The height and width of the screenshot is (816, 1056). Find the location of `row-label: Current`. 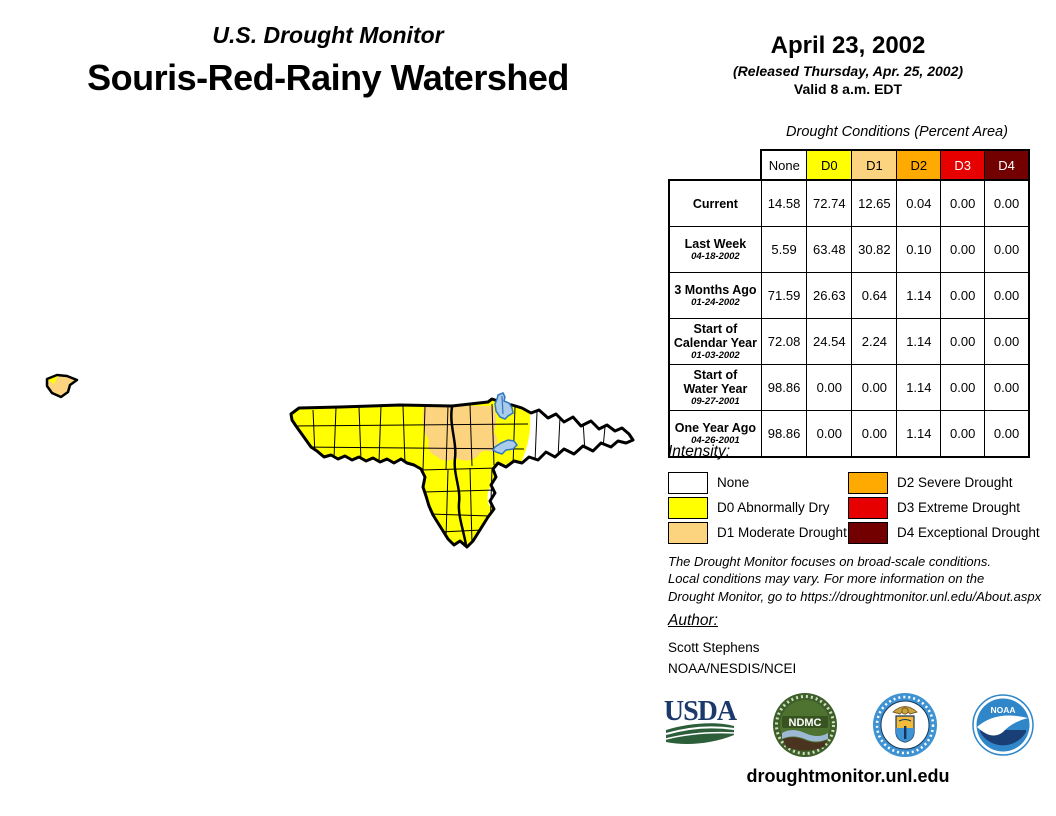

row-label: Current is located at coordinates (714, 203).